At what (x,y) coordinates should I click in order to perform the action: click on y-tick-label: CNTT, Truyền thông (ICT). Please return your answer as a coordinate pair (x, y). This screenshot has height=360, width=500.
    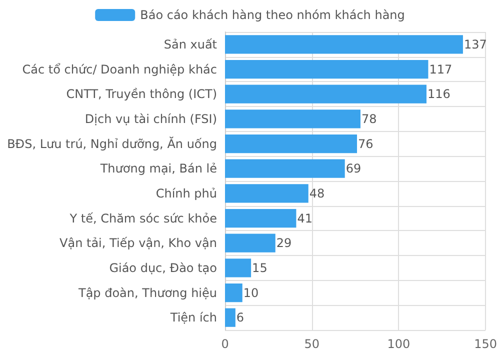
    Looking at the image, I should click on (141, 94).